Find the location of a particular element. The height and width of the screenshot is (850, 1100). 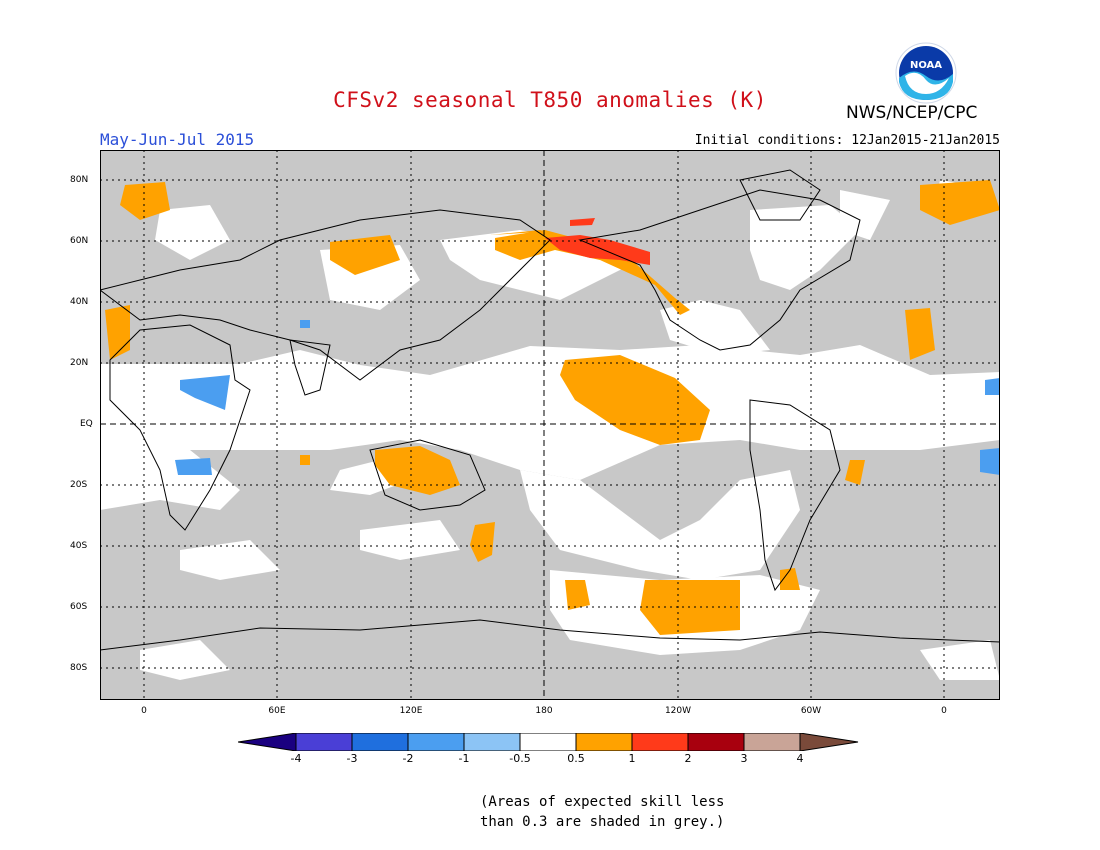

colorbar is located at coordinates (548, 742).